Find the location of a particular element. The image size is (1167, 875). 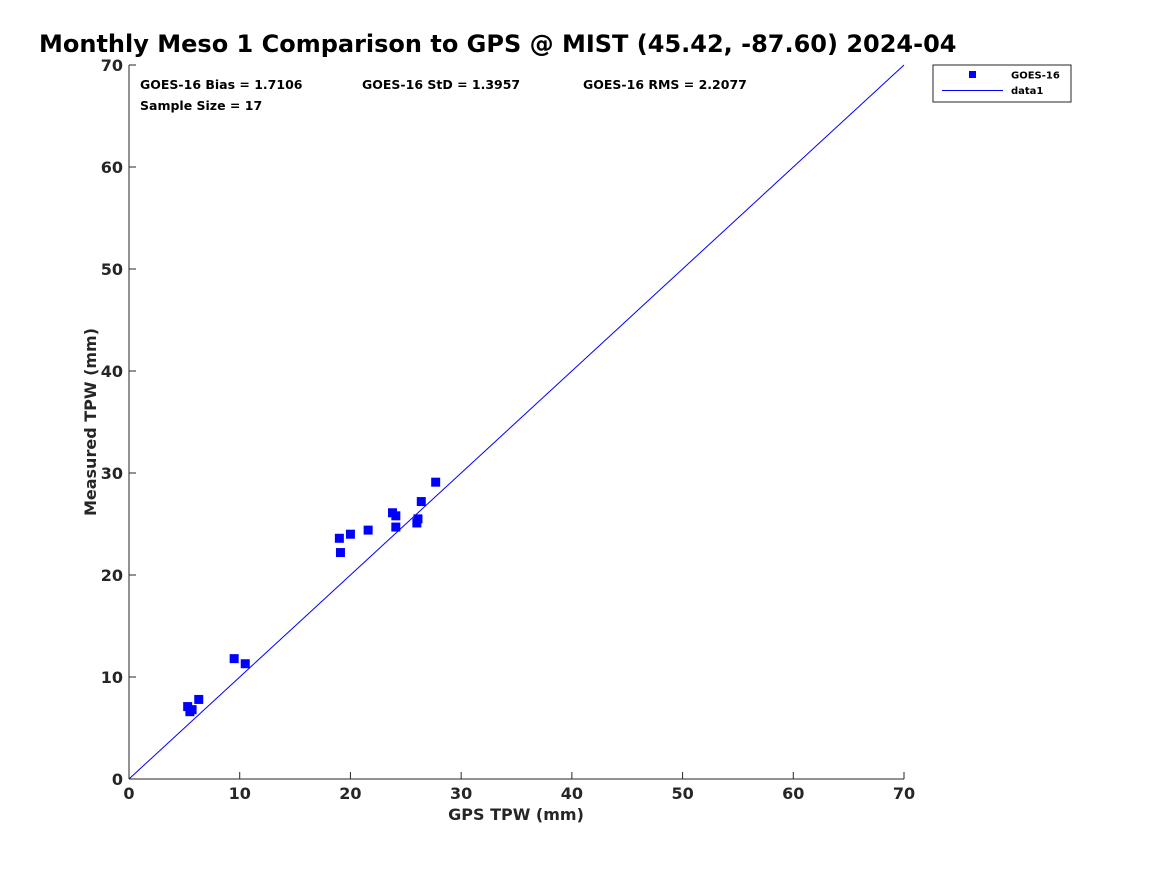

y-tick-label: 30 is located at coordinates (112, 473).